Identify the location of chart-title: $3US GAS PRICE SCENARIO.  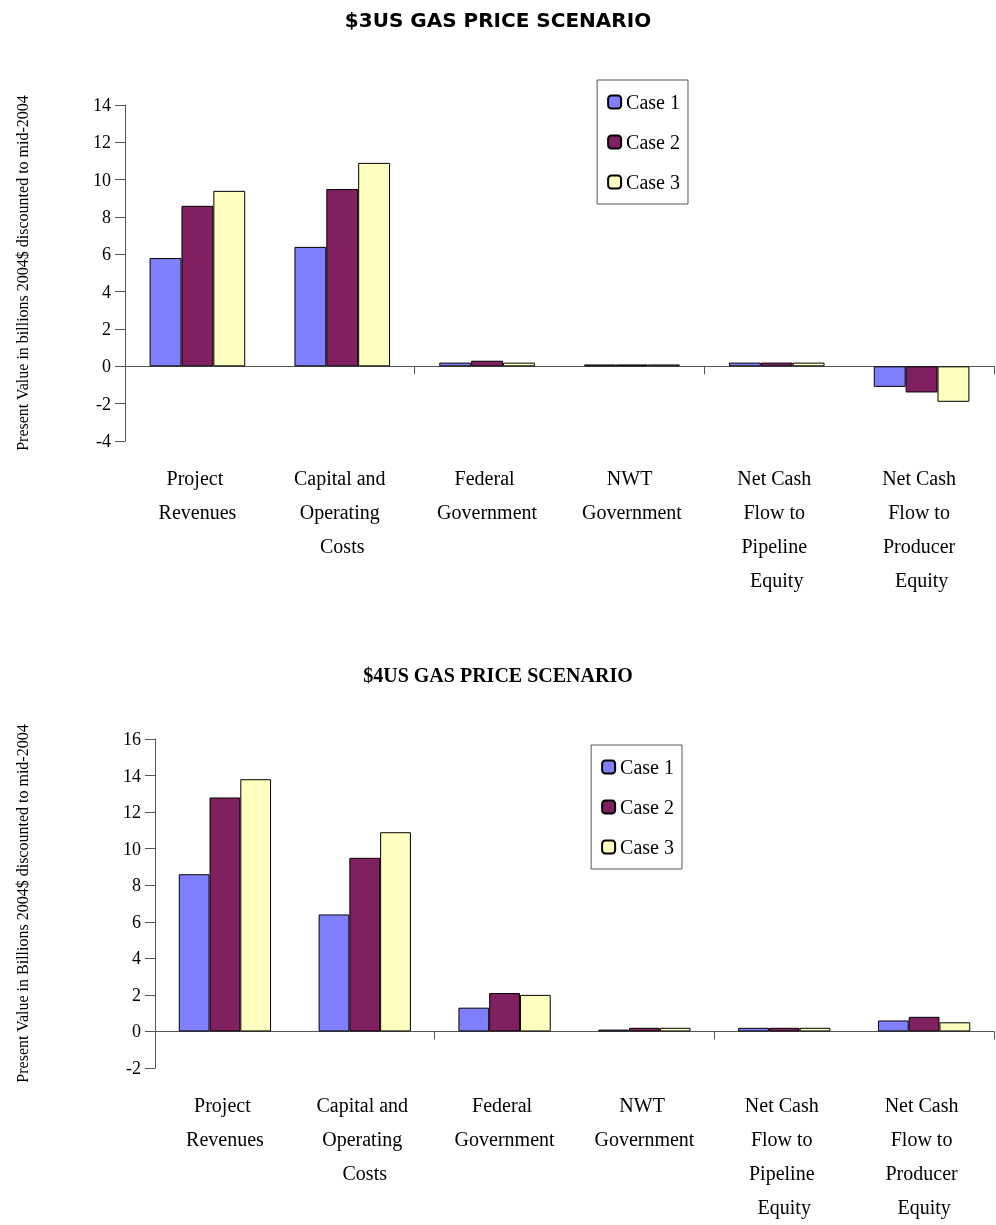
(498, 20).